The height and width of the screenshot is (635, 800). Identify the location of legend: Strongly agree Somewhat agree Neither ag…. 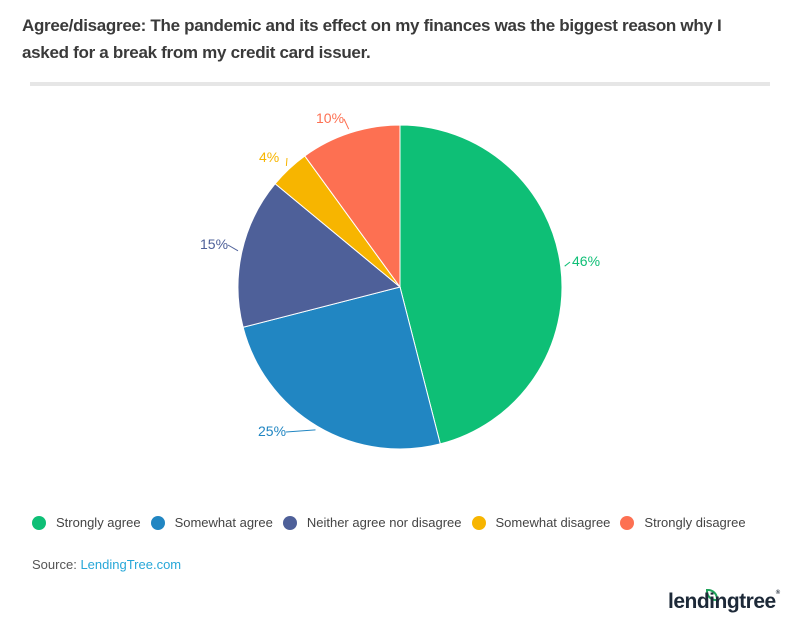
(394, 522).